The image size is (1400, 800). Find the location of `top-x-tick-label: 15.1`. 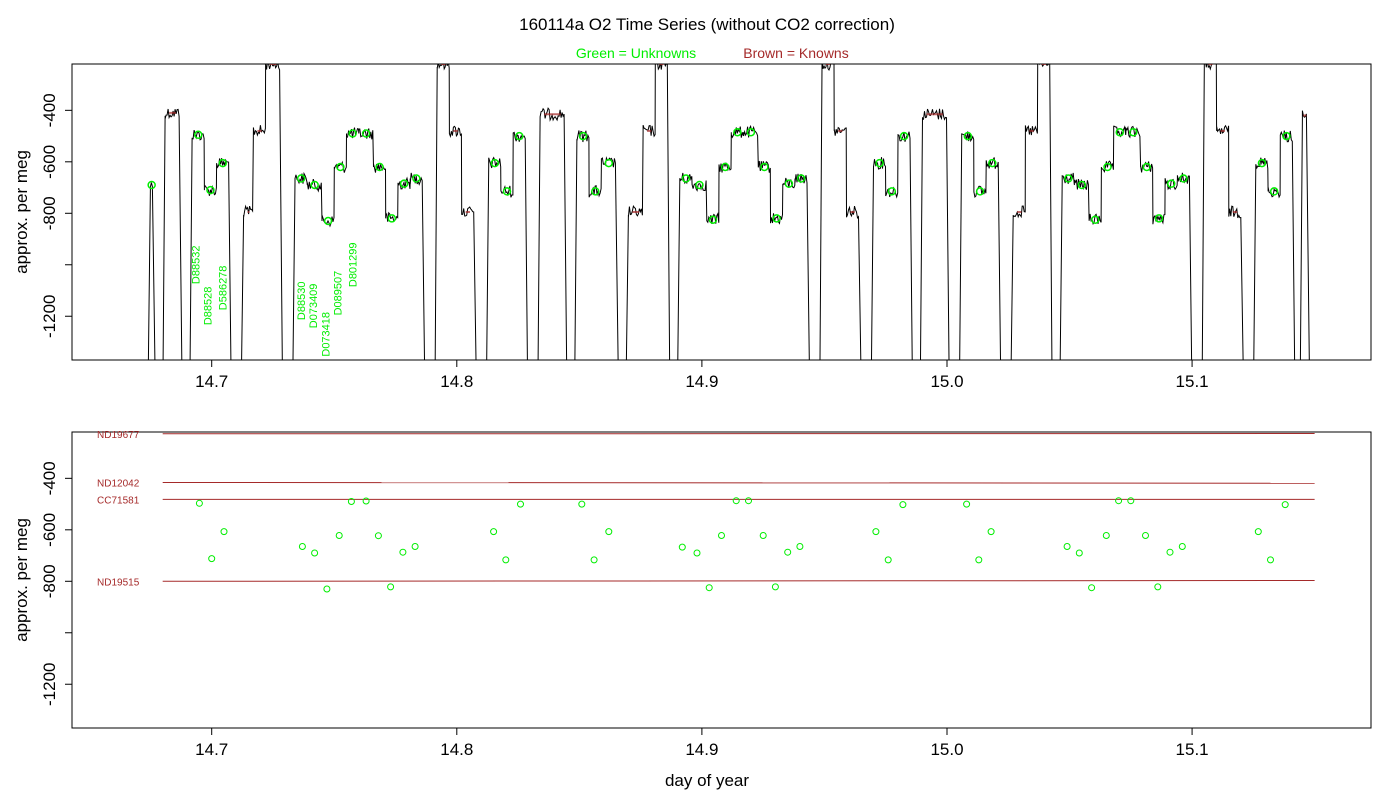

top-x-tick-label: 15.1 is located at coordinates (1192, 381).